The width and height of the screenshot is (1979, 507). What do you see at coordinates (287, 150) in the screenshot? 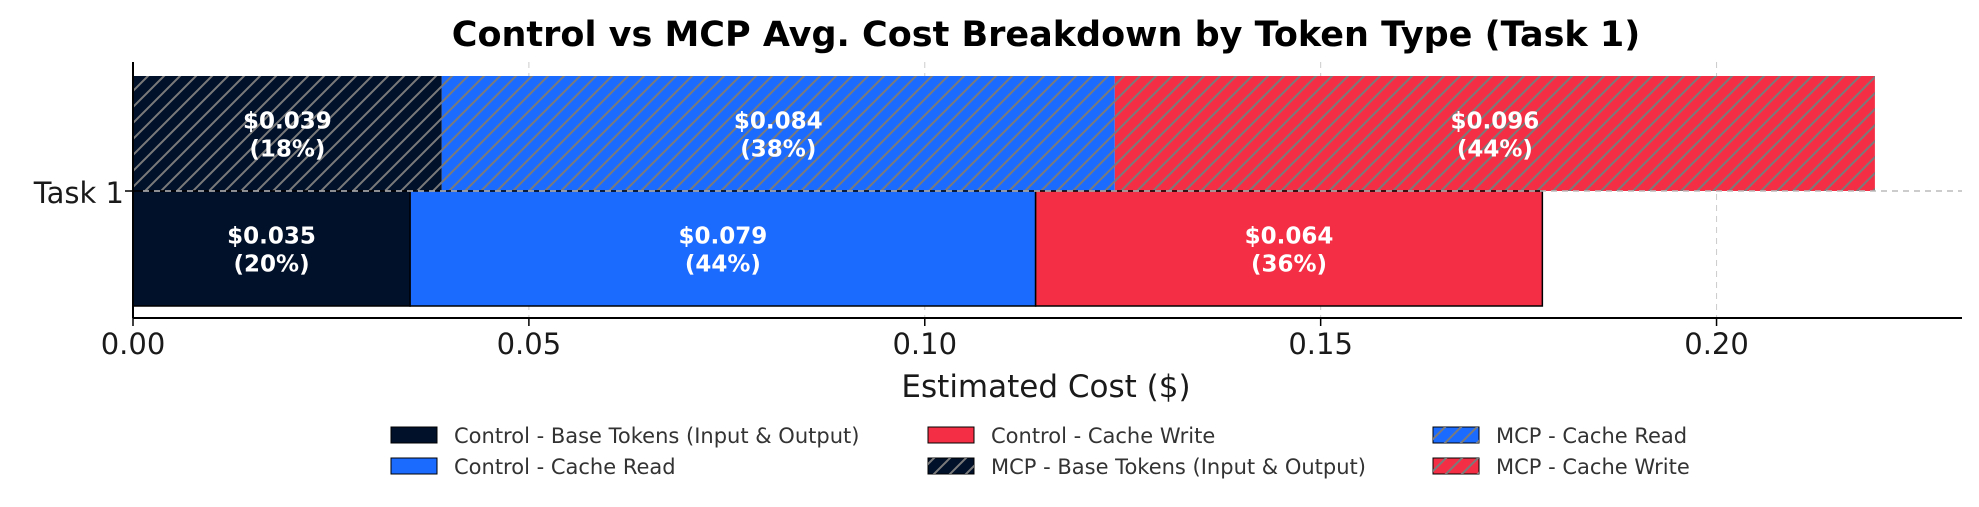
I see `bar-percent-label: (18%)` at bounding box center [287, 150].